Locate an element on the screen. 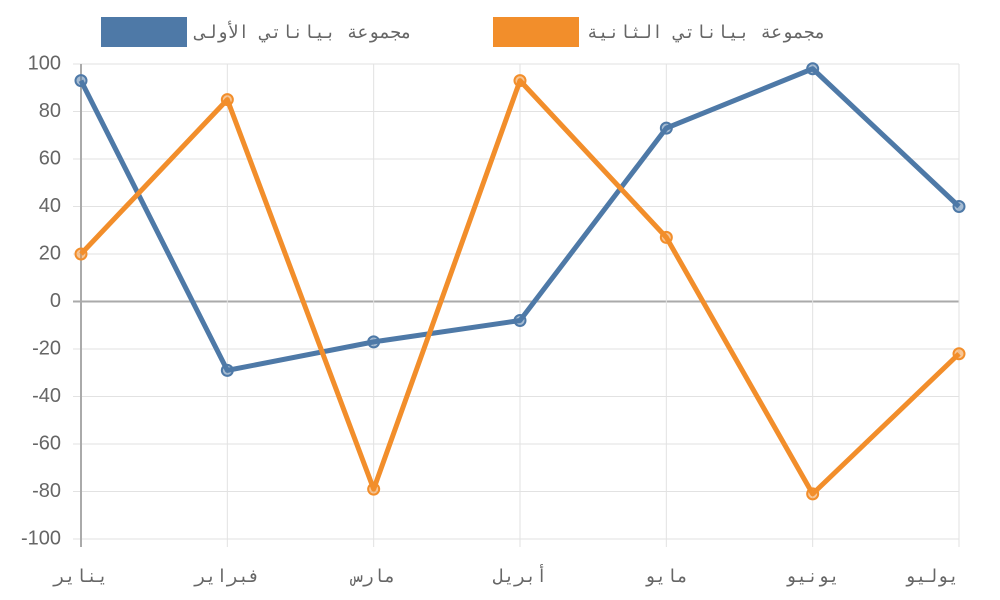 The image size is (1000, 600). x-tick-label: يناير is located at coordinates (80, 576).